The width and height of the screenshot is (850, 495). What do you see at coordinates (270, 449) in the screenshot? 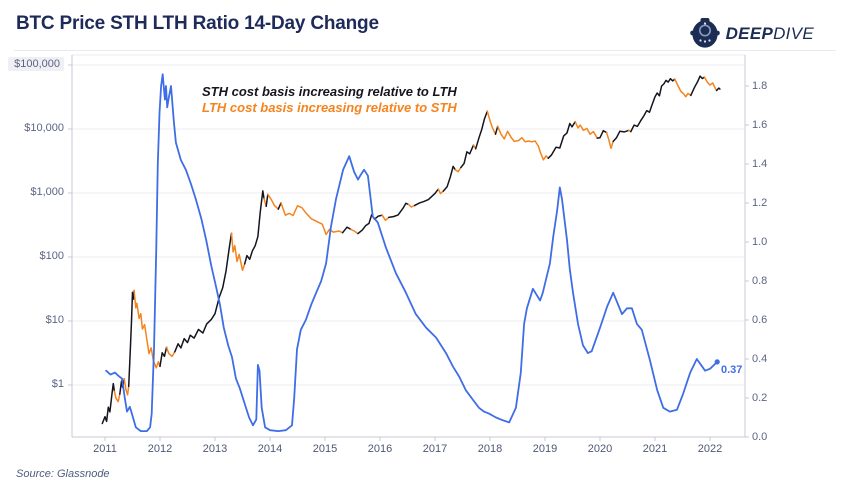
I see `x-tick-label: 2014` at bounding box center [270, 449].